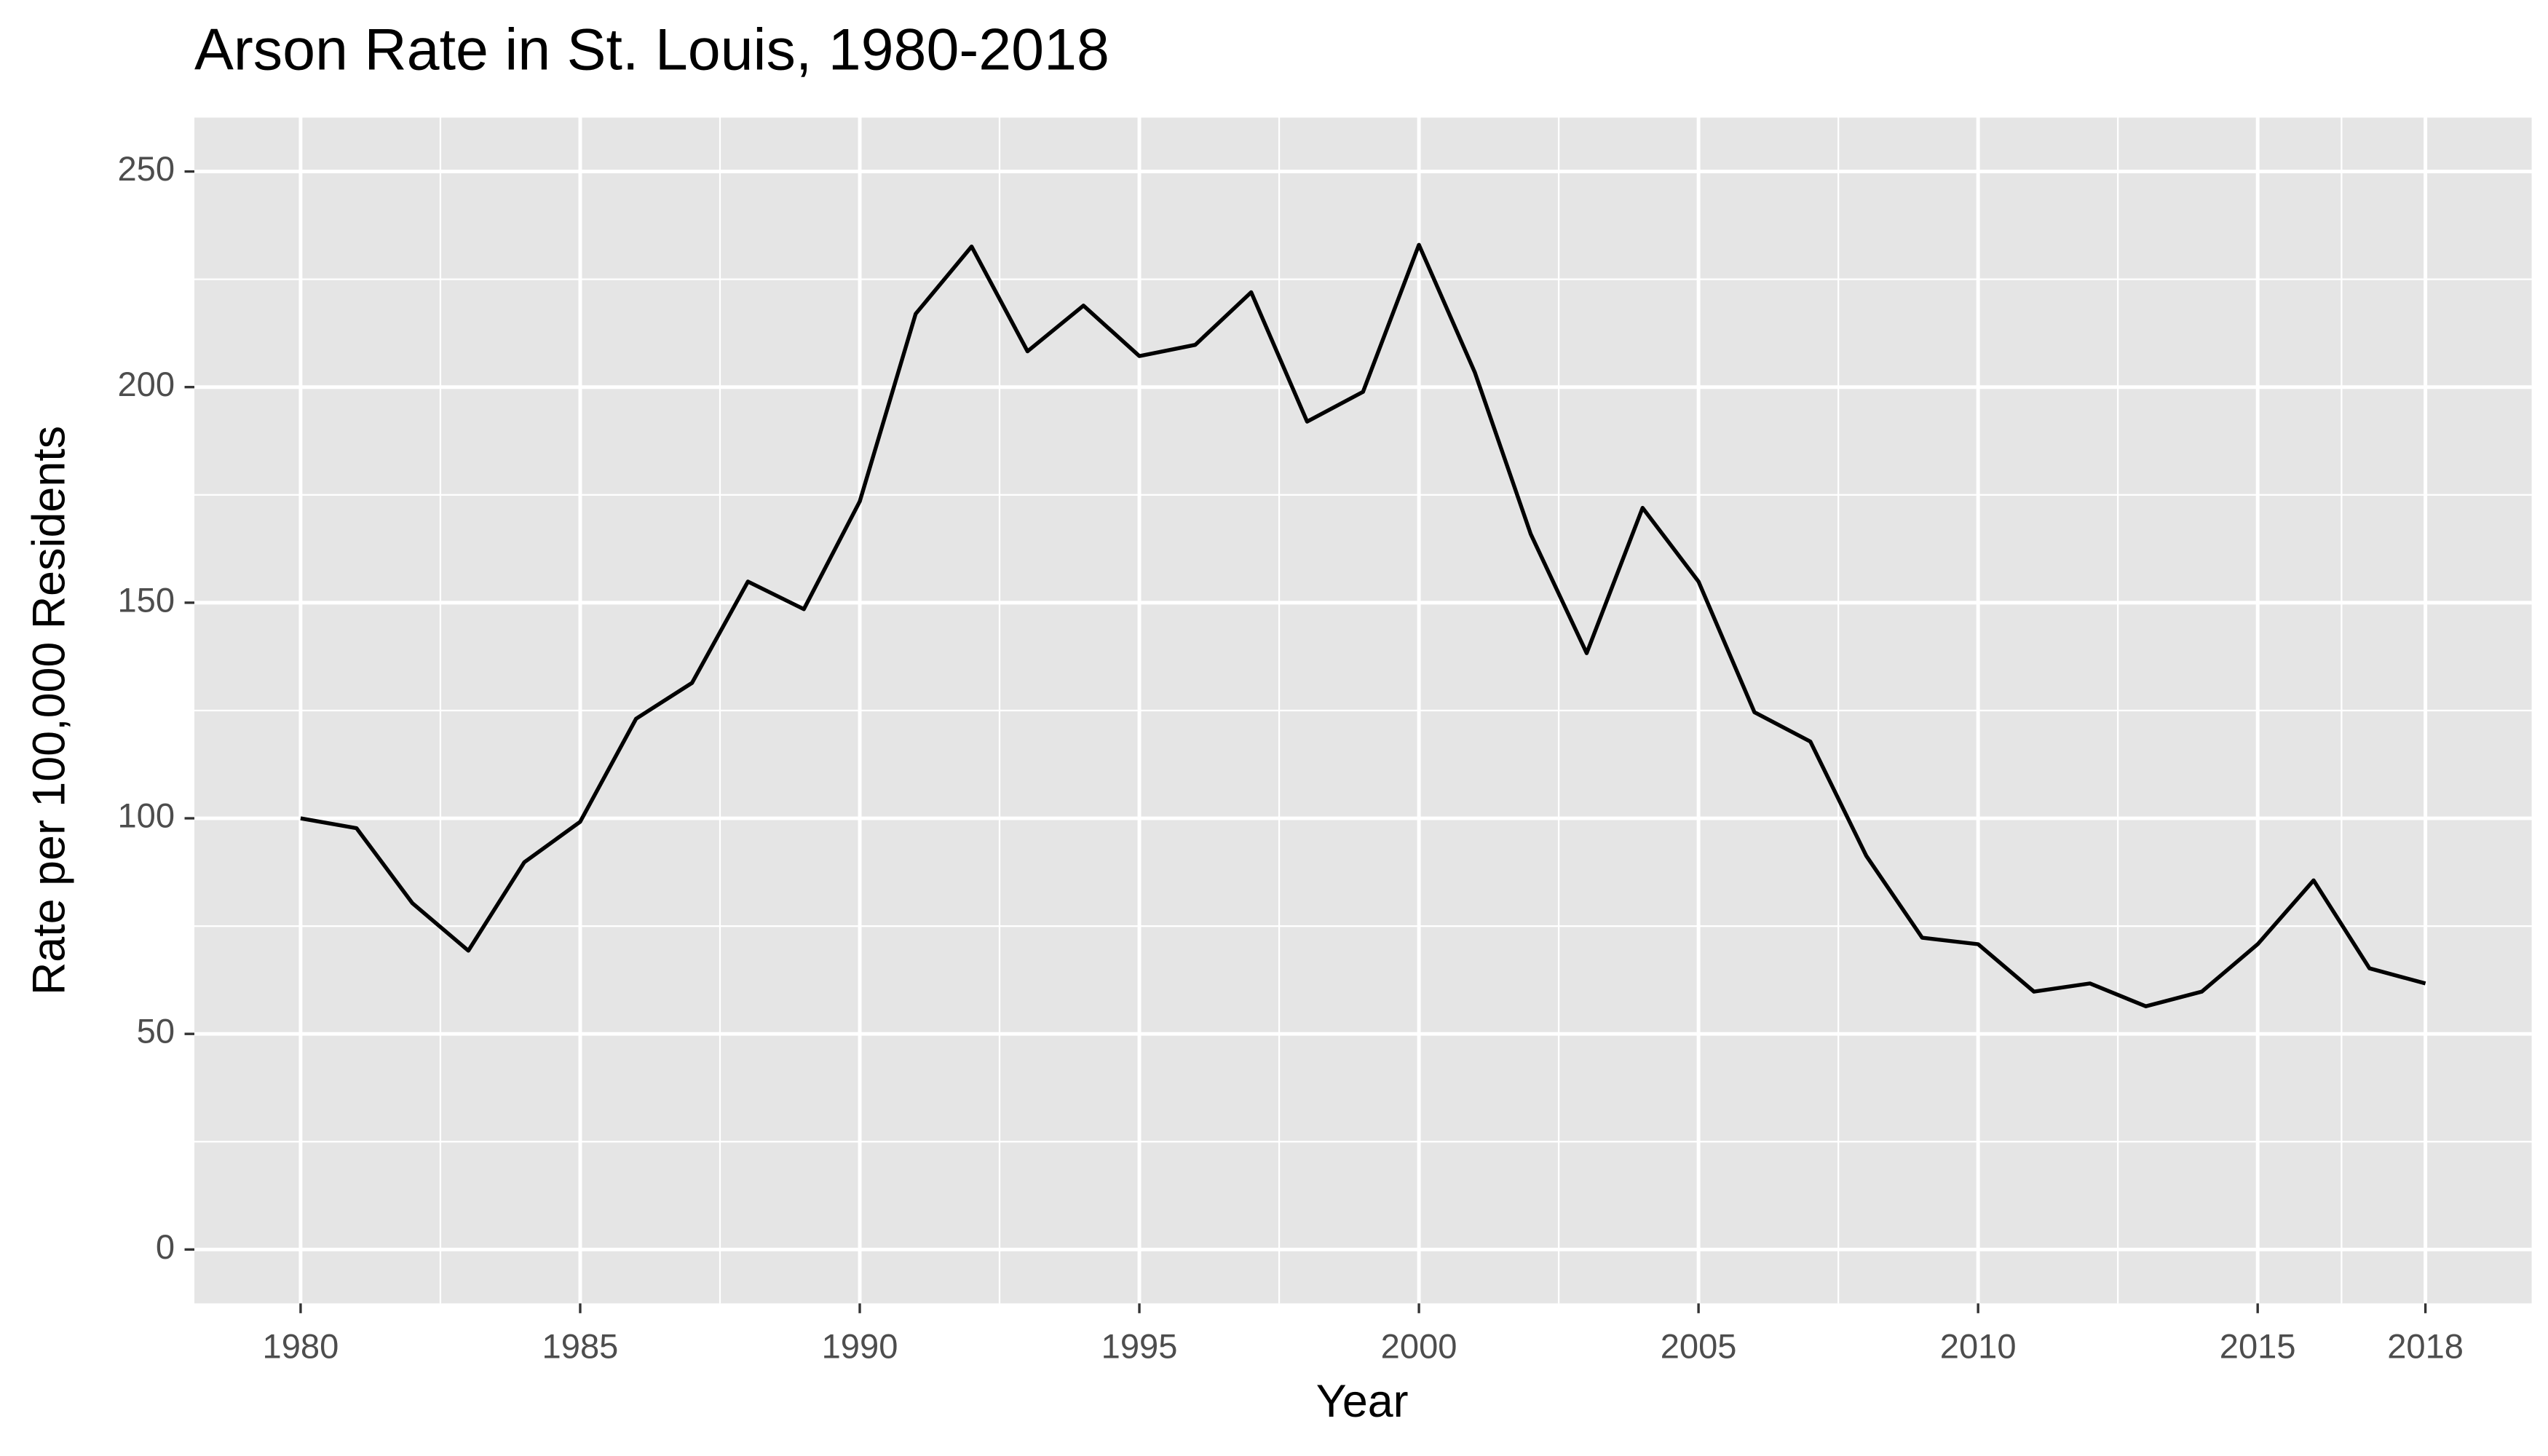 The width and height of the screenshot is (2548, 1456). What do you see at coordinates (1699, 1346) in the screenshot?
I see `x-tick-label: 2005` at bounding box center [1699, 1346].